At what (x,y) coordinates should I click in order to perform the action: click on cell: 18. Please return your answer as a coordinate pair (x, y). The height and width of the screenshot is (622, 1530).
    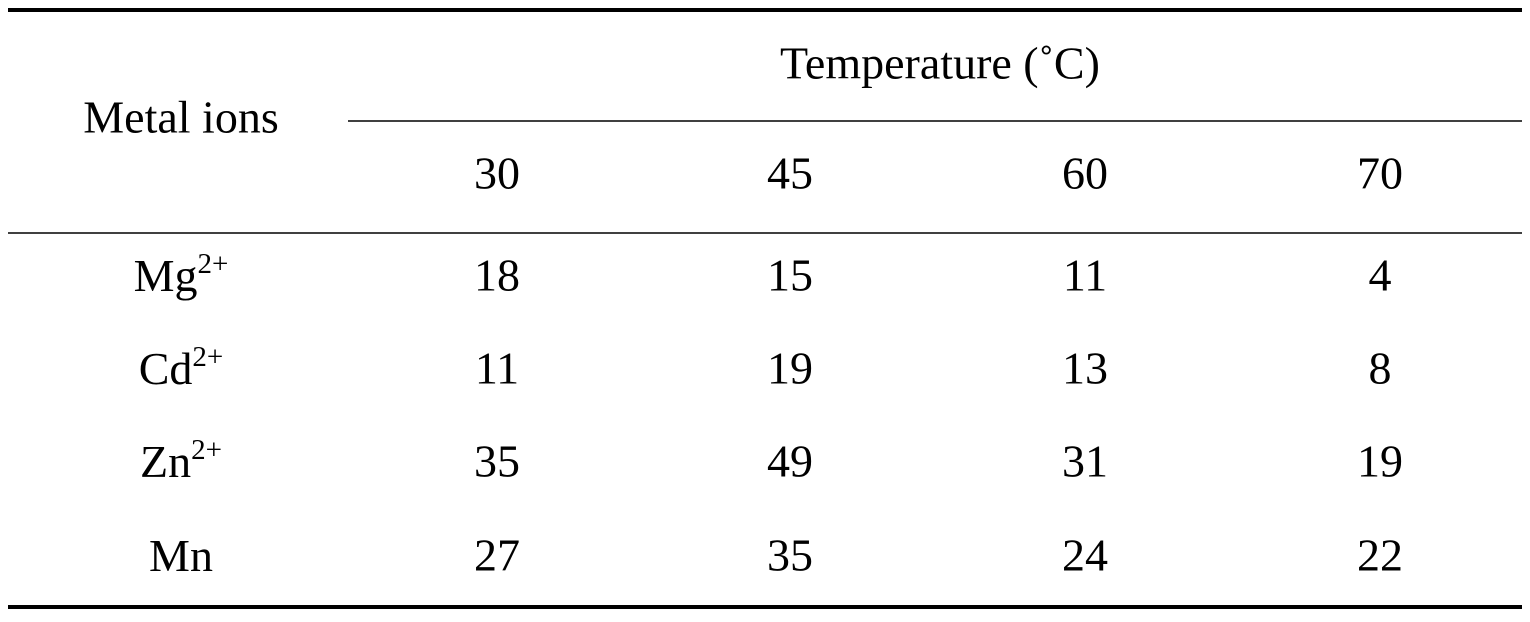
    Looking at the image, I should click on (497, 275).